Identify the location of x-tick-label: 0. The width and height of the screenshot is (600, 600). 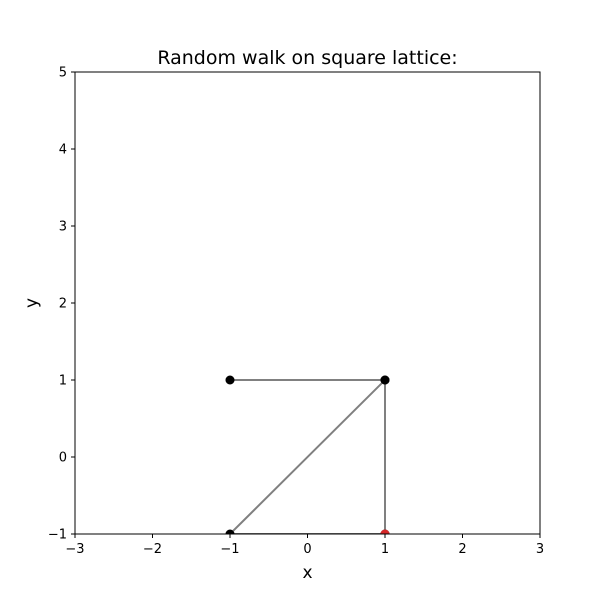
(307, 549).